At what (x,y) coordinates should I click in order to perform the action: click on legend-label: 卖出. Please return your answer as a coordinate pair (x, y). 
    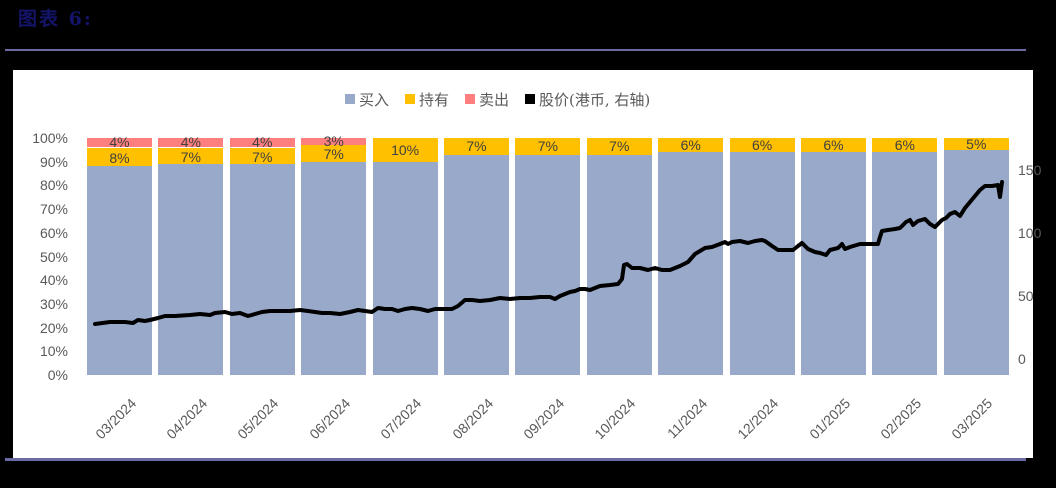
    Looking at the image, I should click on (494, 99).